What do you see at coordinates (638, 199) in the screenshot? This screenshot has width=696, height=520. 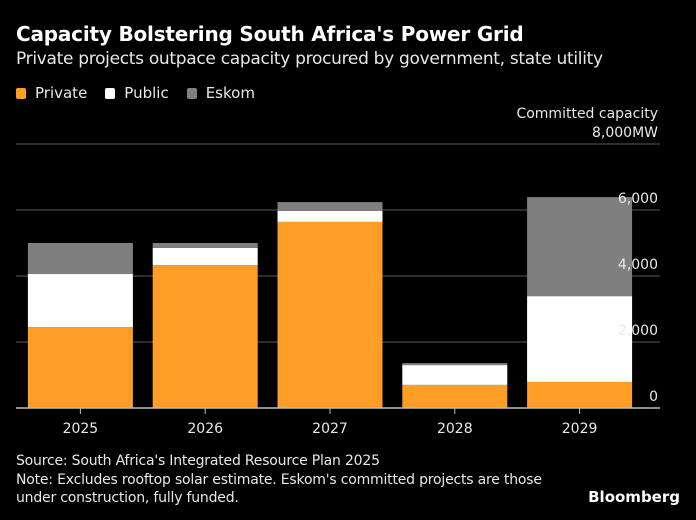 I see `y-tick-label: 6,000` at bounding box center [638, 199].